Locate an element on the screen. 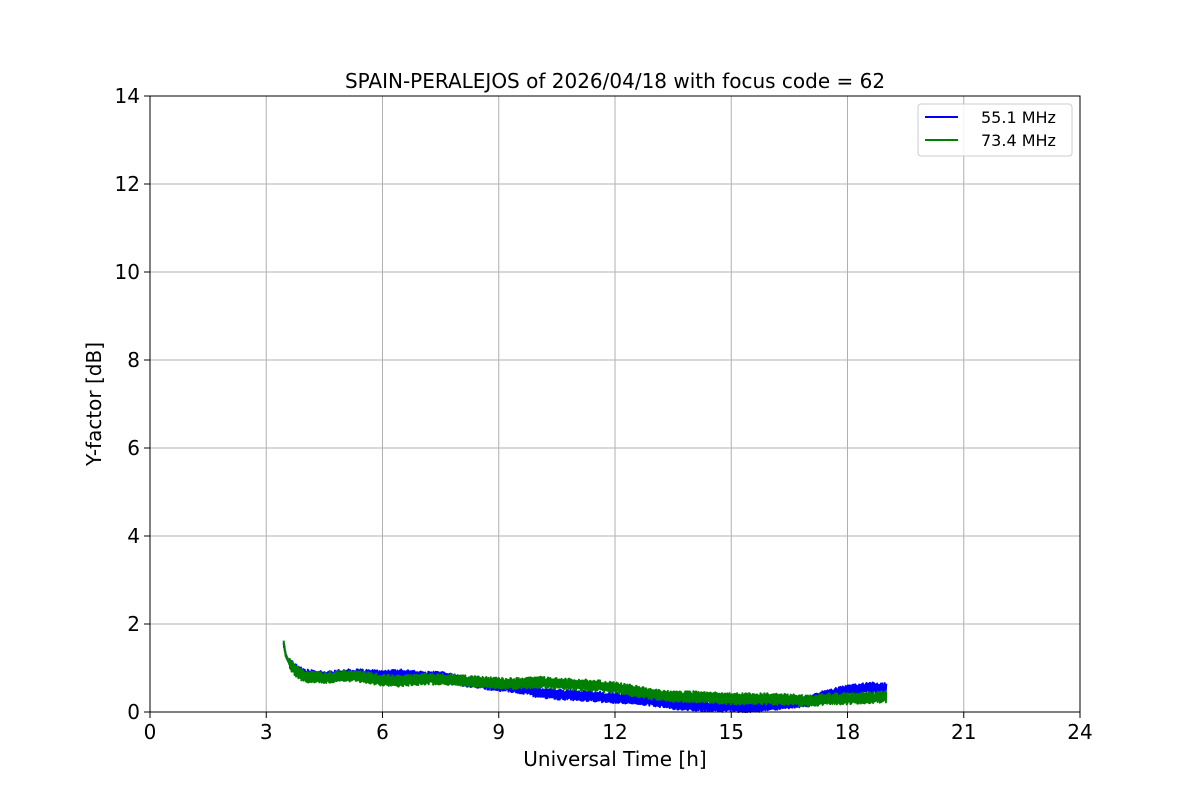  legend-label: 55.1 MHz is located at coordinates (1018, 117).